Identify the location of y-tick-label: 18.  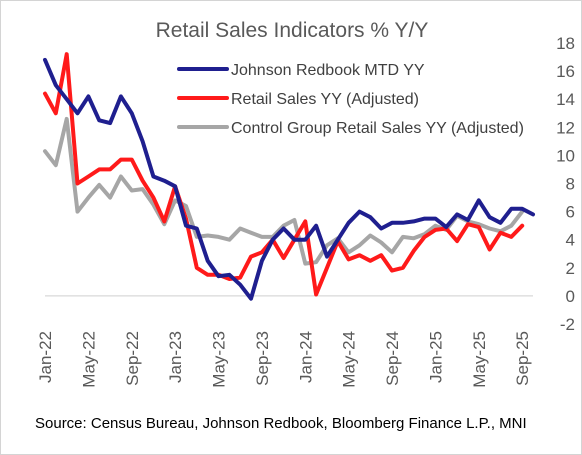
(565, 43).